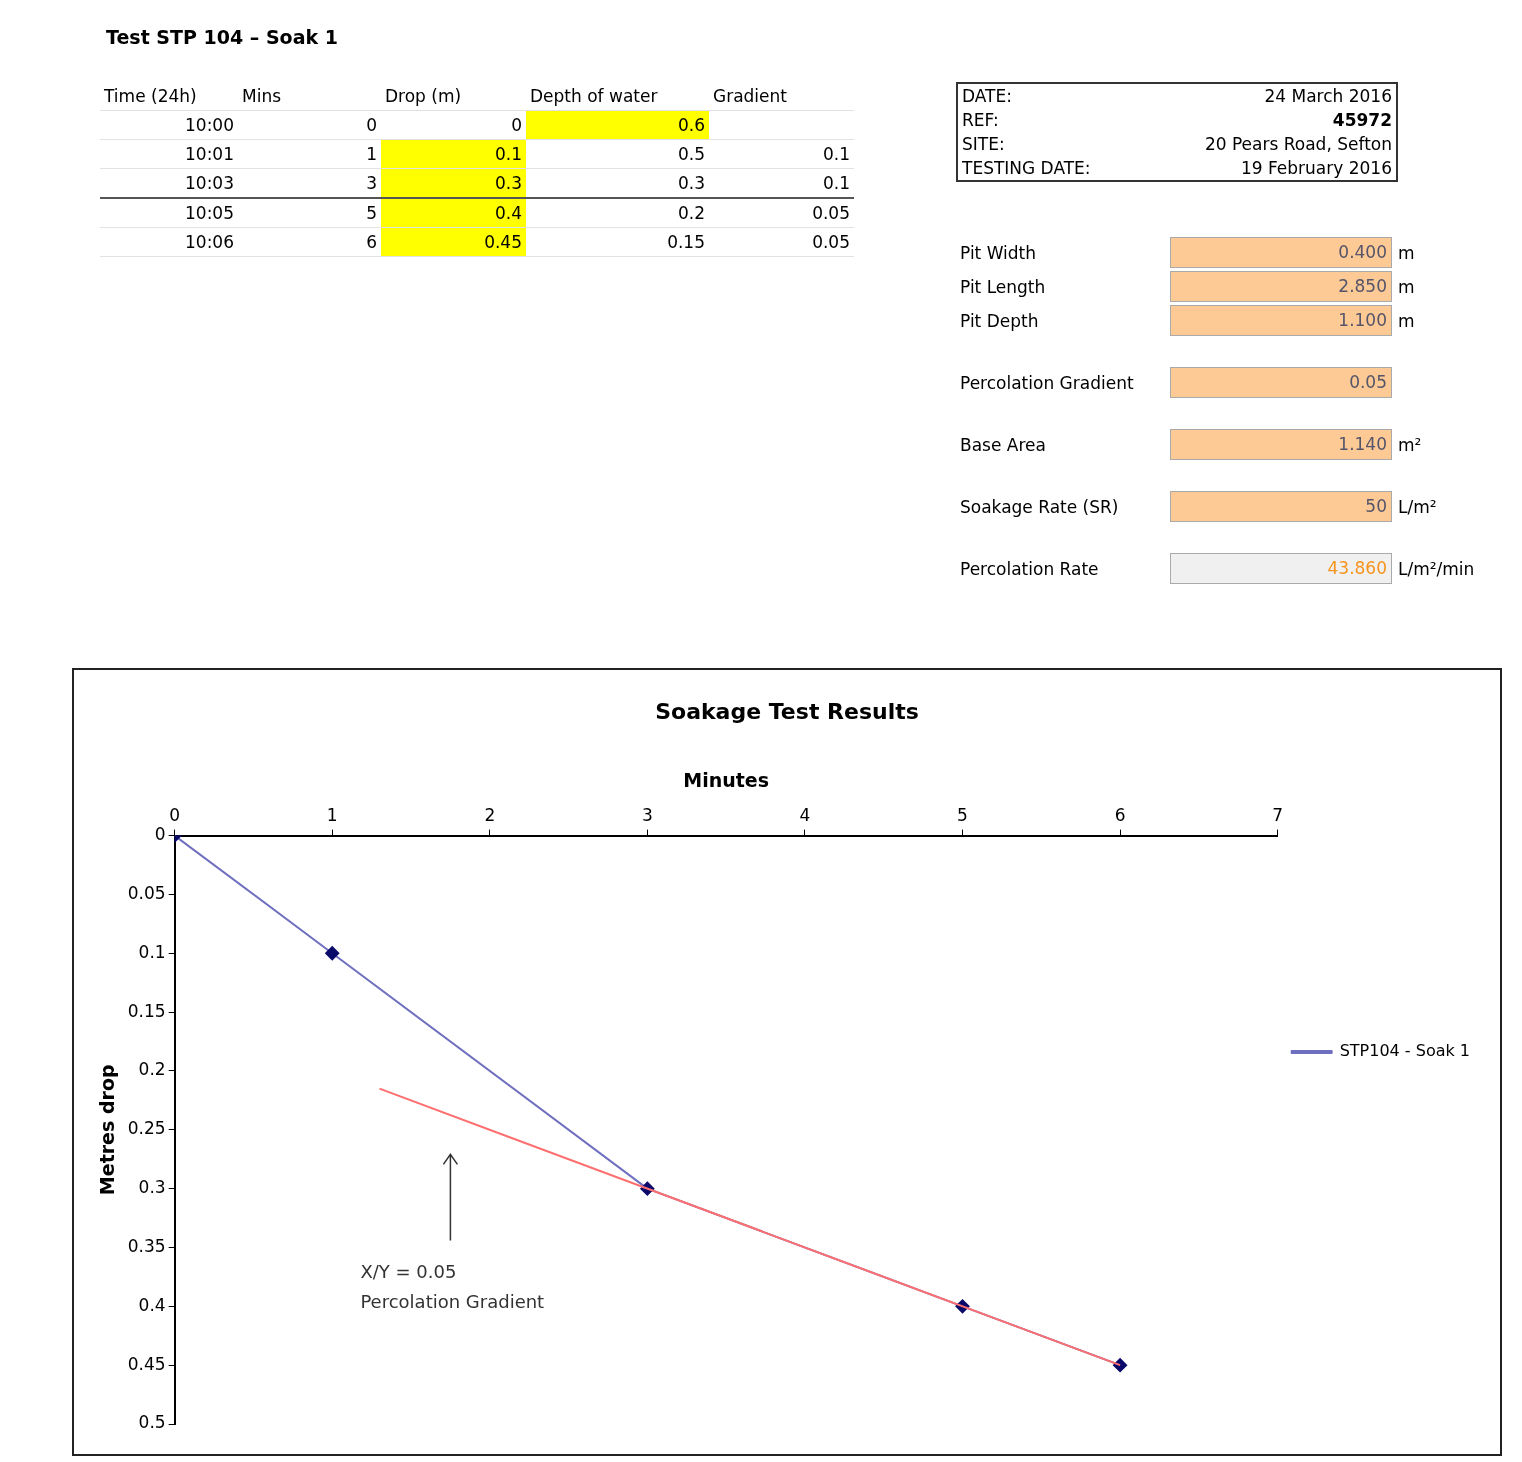 The image size is (1522, 1462). I want to click on y-tick-label: 0.5, so click(152, 1422).